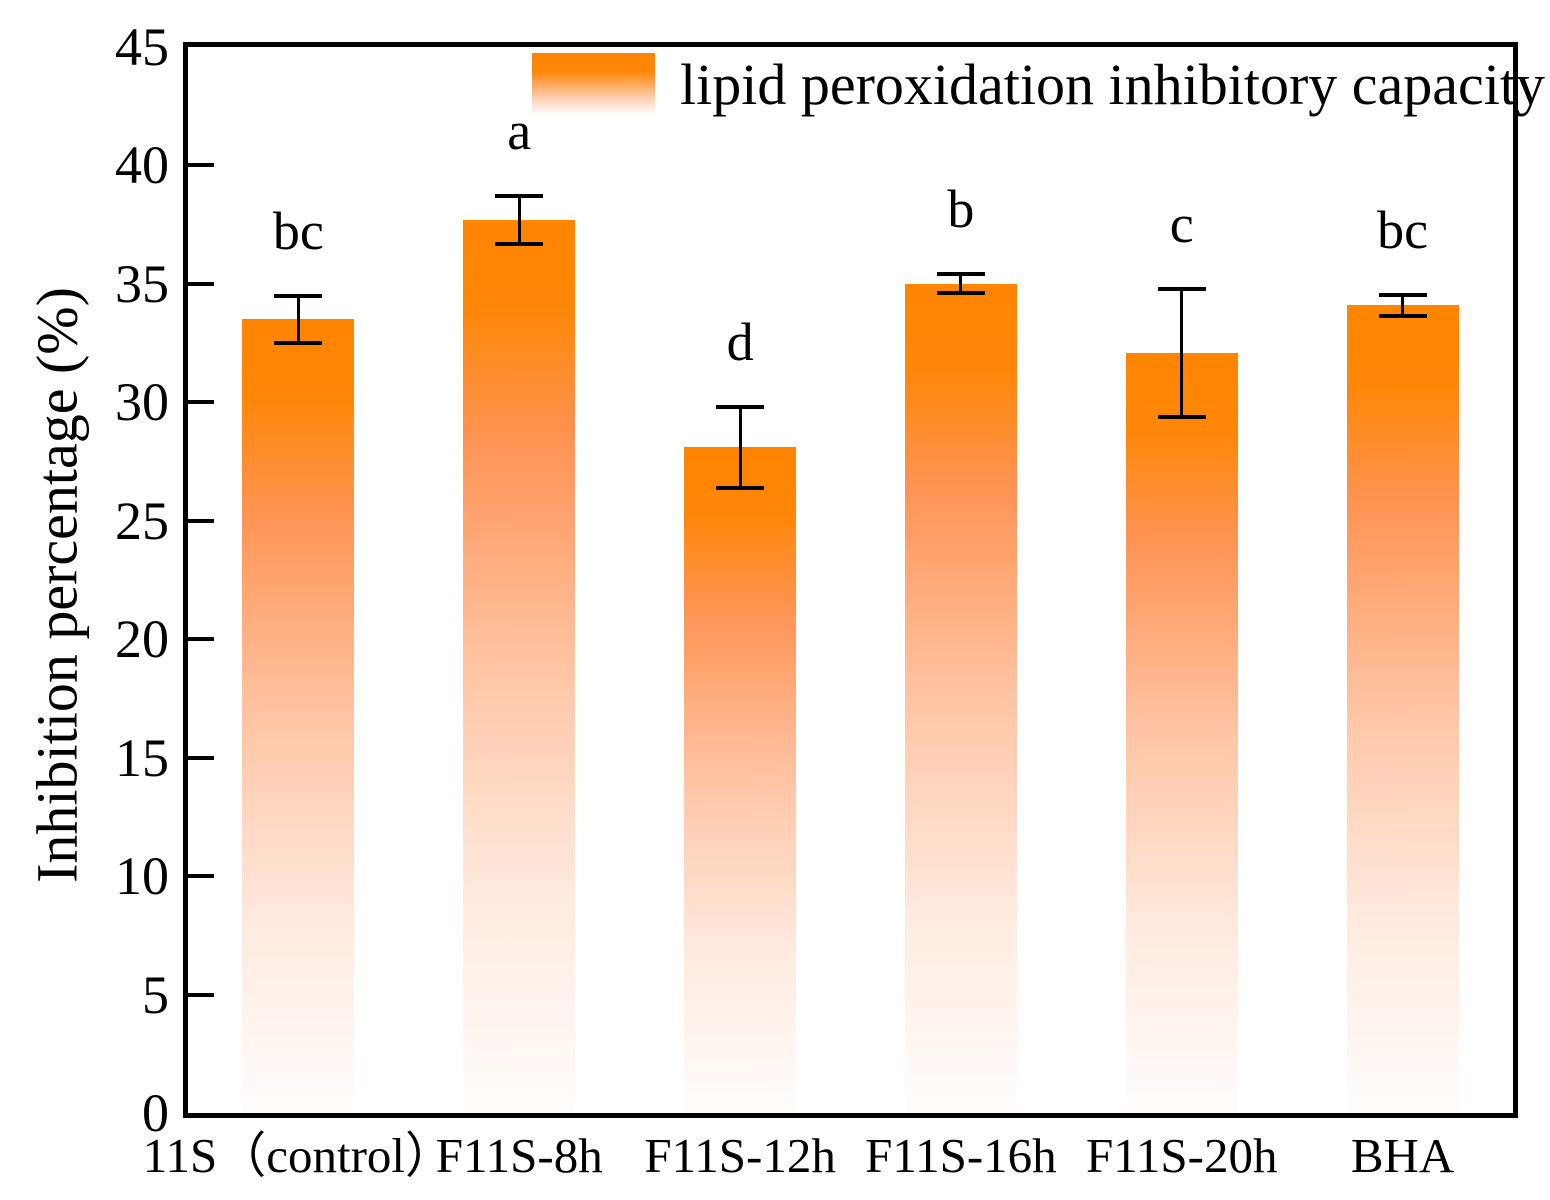 The image size is (1550, 1200). Describe the element at coordinates (519, 131) in the screenshot. I see `significance-letter: a` at that location.